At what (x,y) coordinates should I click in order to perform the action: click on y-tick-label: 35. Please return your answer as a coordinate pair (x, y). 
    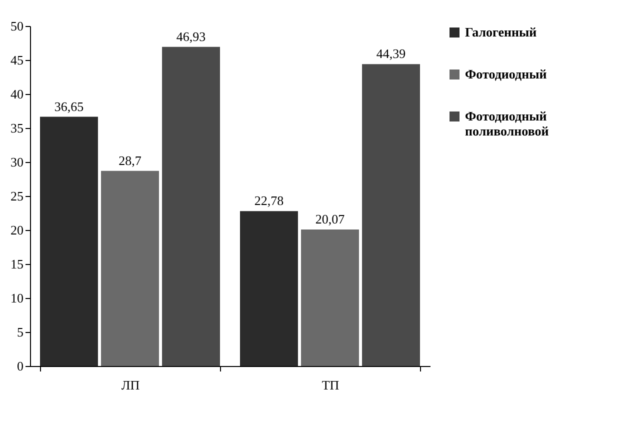
    Looking at the image, I should click on (17, 128).